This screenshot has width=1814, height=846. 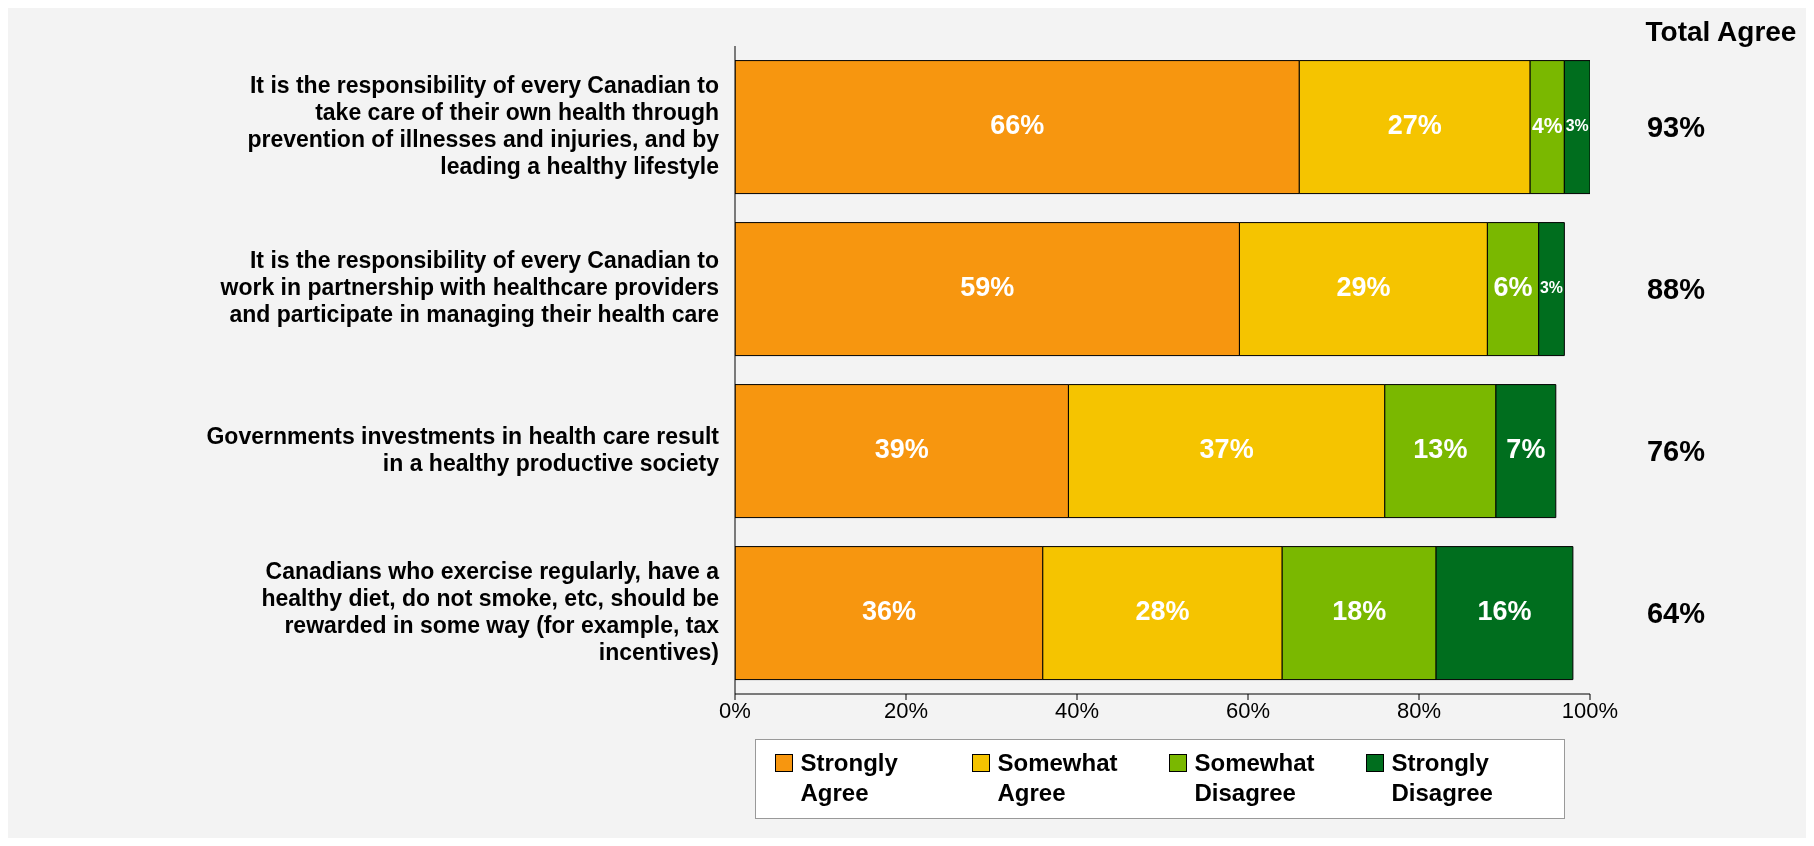 I want to click on y-tick-label: Governments investments in health care result in a healthy productive society, so click(x=463, y=449).